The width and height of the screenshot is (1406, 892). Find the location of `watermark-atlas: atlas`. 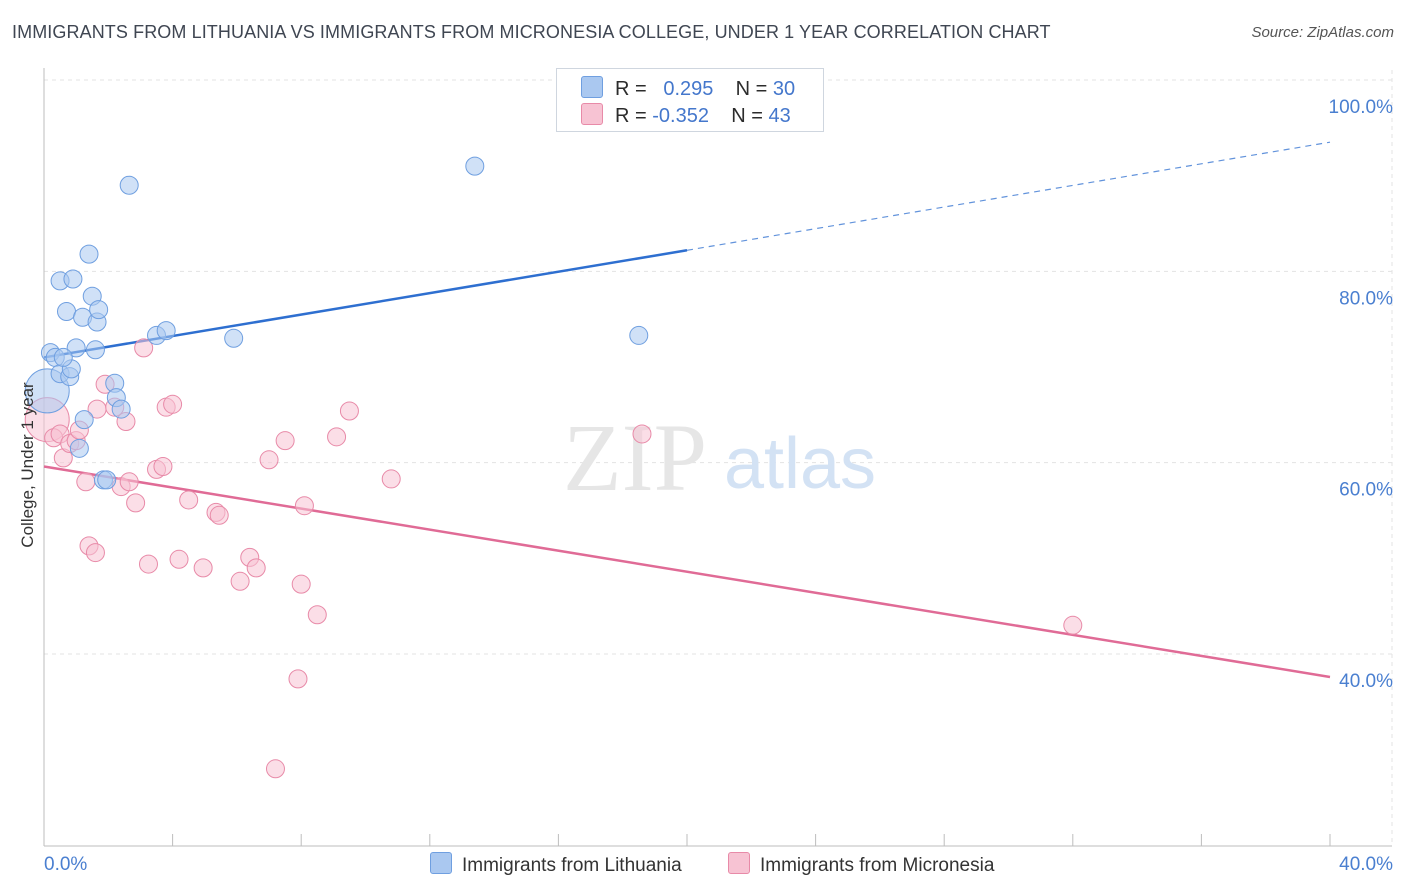

watermark-atlas: atlas is located at coordinates (800, 464).